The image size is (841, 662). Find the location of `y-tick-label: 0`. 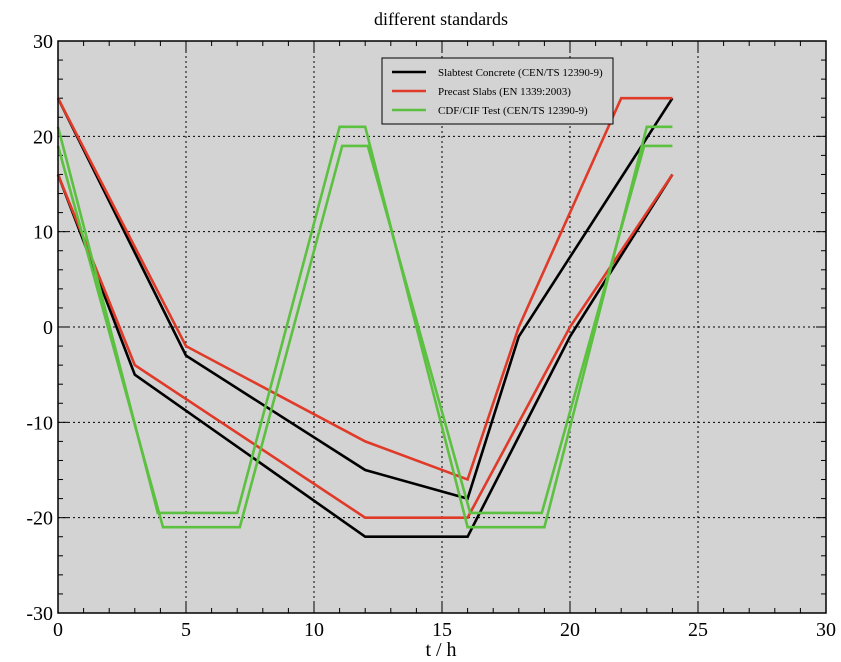

y-tick-label: 0 is located at coordinates (48, 328).